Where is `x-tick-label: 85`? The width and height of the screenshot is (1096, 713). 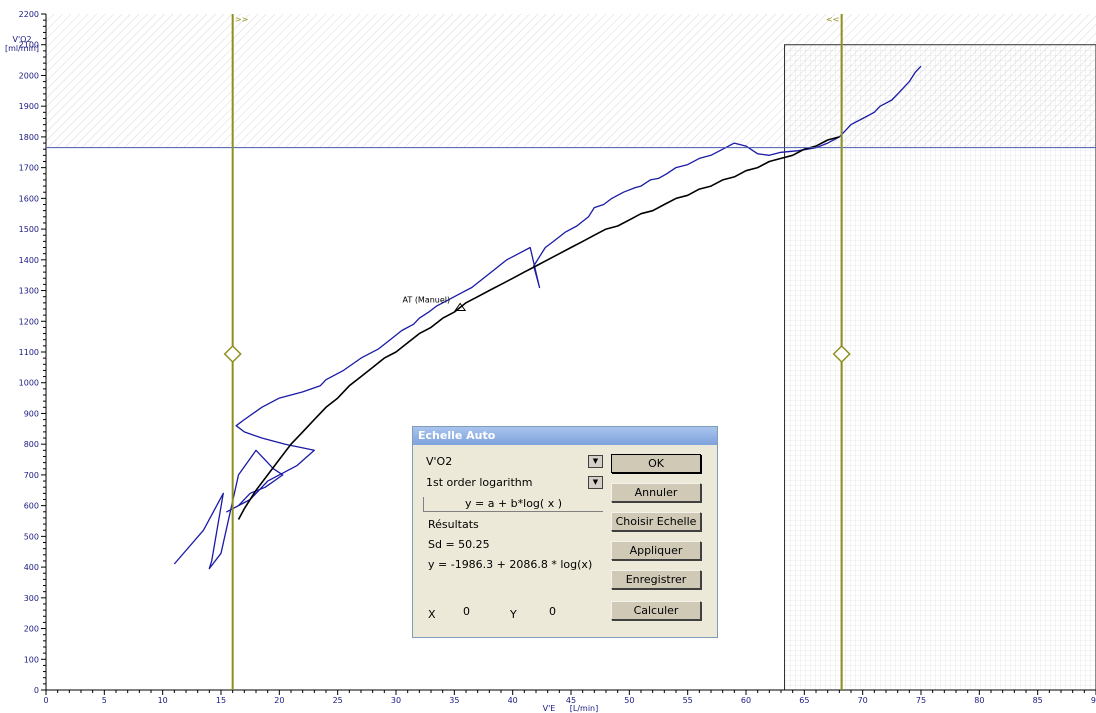
x-tick-label: 85 is located at coordinates (1038, 700).